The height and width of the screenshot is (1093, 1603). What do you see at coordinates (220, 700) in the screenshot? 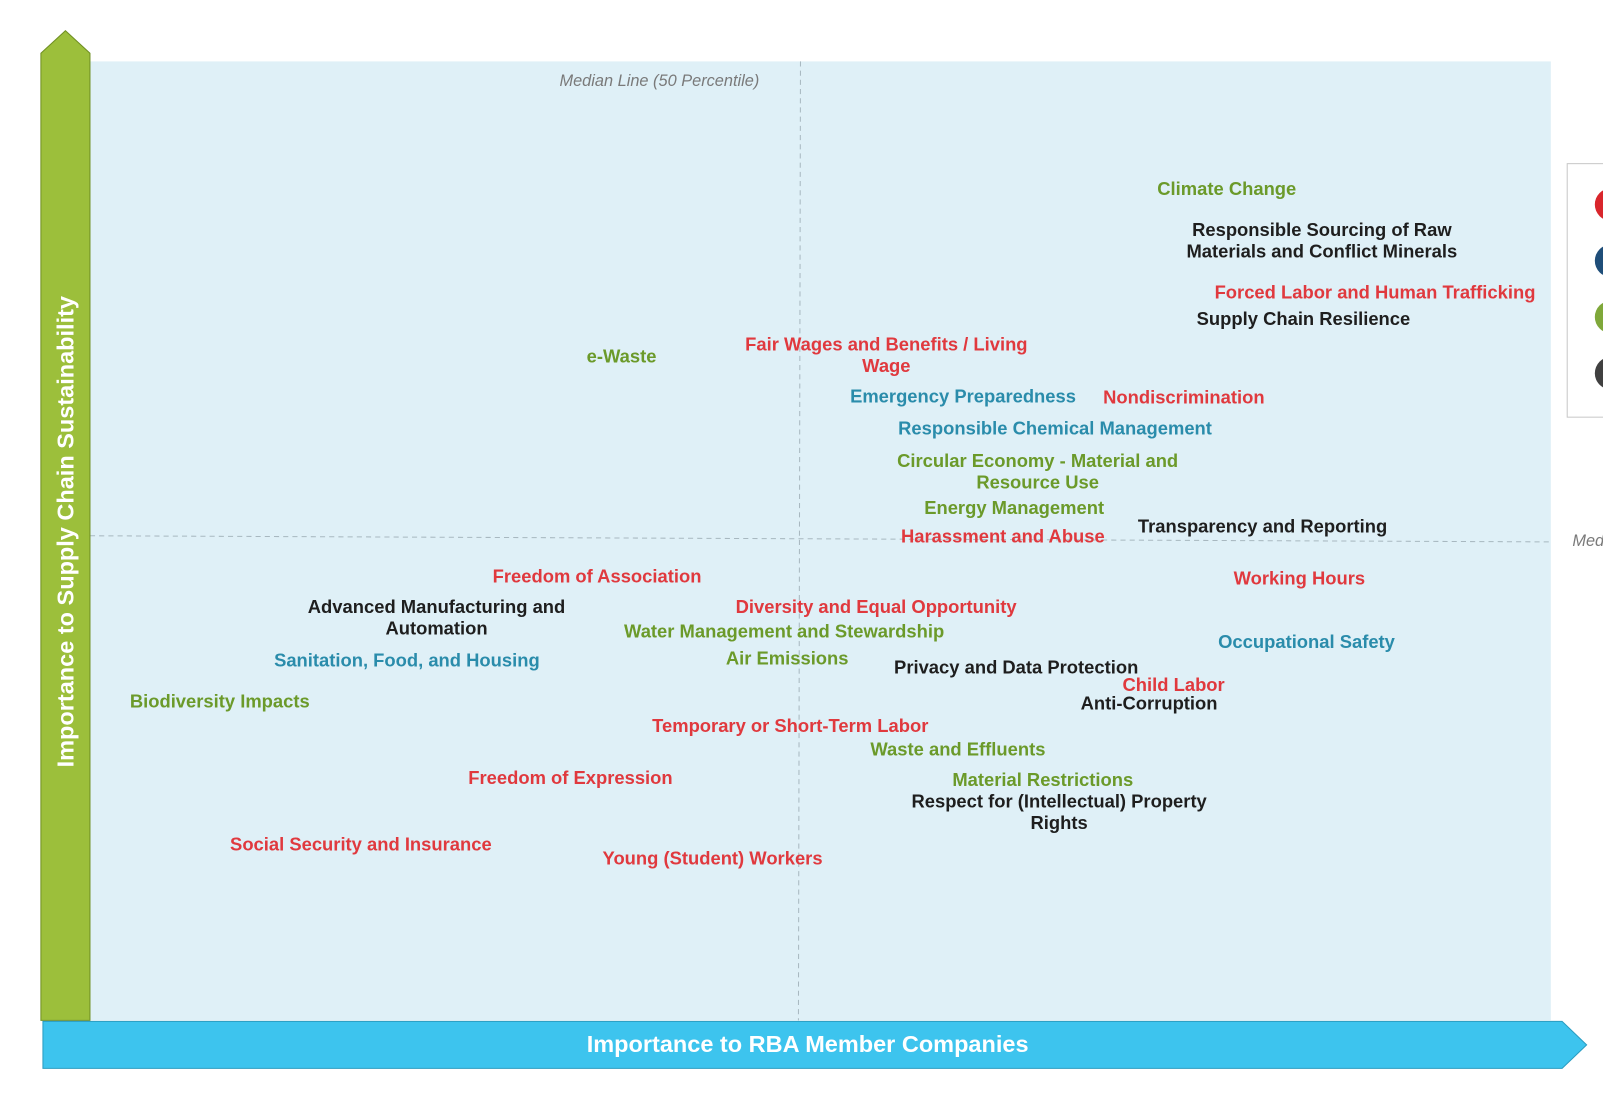
I see `topic-label: Biodiversity Impacts` at bounding box center [220, 700].